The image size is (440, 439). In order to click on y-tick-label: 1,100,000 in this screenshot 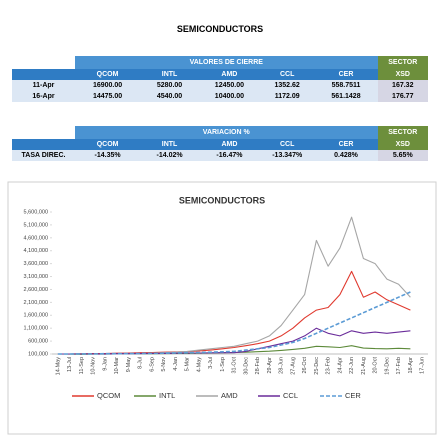, I will do `click(36, 329)`.